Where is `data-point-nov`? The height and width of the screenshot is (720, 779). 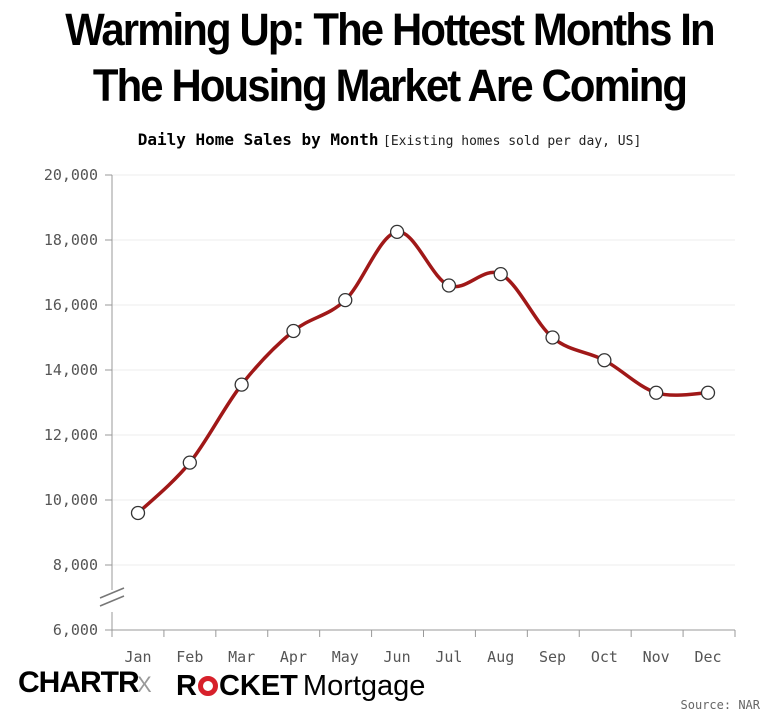 data-point-nov is located at coordinates (656, 392).